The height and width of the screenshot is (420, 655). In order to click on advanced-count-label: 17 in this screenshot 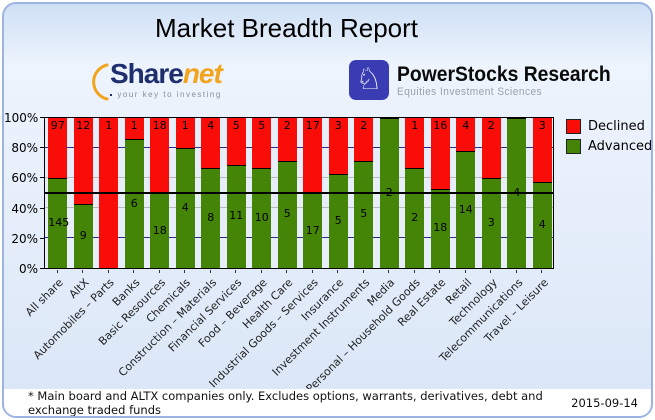, I will do `click(312, 230)`.